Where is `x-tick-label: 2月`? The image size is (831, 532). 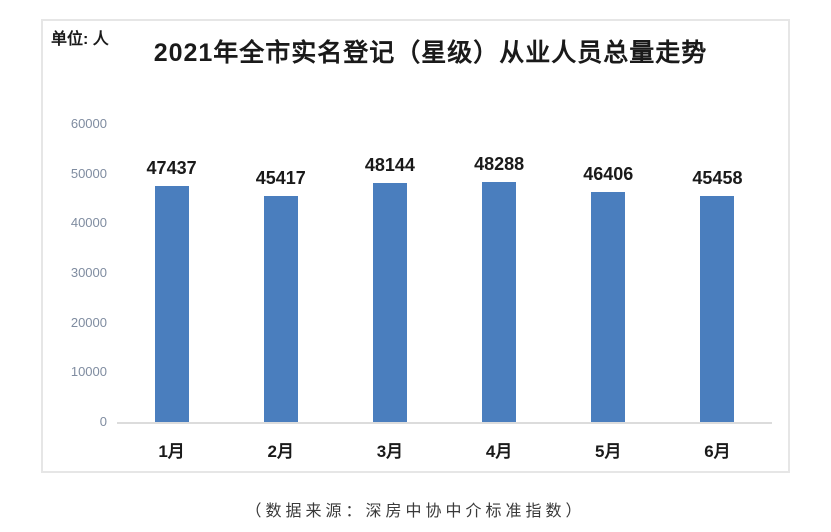
x-tick-label: 2月 is located at coordinates (280, 451).